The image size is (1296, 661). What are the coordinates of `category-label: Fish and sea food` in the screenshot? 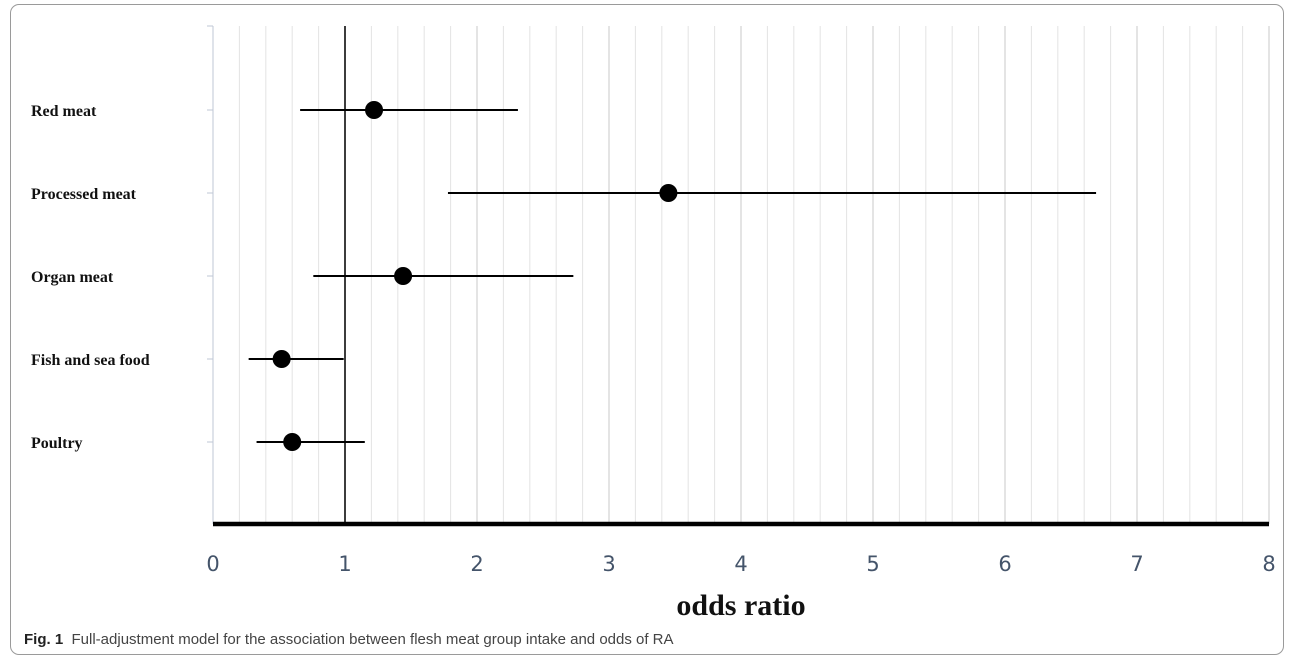 It's located at (90, 360).